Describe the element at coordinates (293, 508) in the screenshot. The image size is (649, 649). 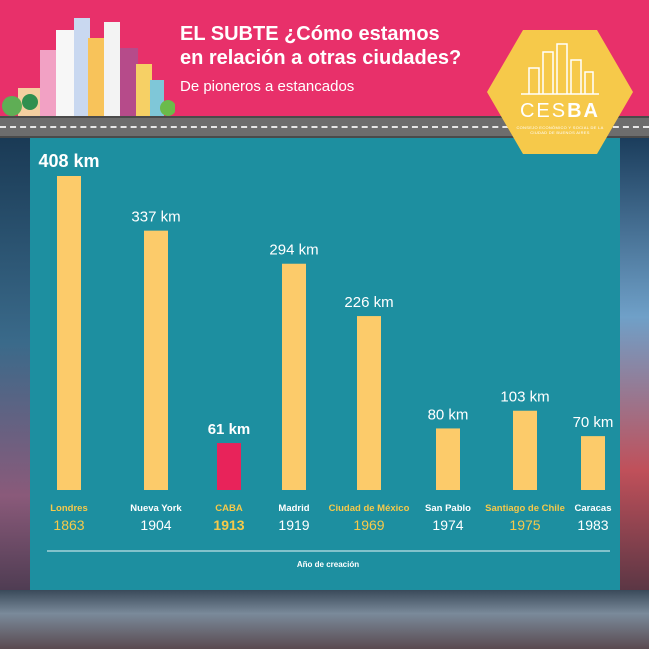
I see `category-label-3: Madrid` at that location.